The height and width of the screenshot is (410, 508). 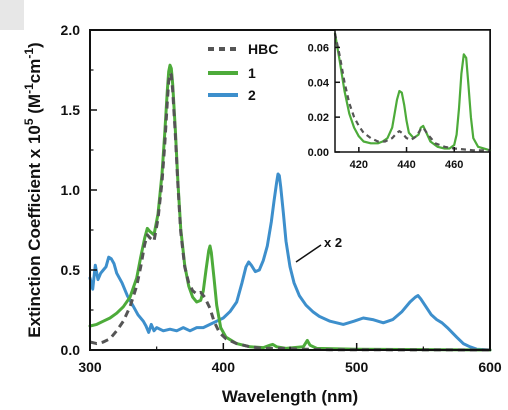 I want to click on inset-chart: 420 440 460 0.00 0.02 0.04 0.06, so click(x=400, y=100).